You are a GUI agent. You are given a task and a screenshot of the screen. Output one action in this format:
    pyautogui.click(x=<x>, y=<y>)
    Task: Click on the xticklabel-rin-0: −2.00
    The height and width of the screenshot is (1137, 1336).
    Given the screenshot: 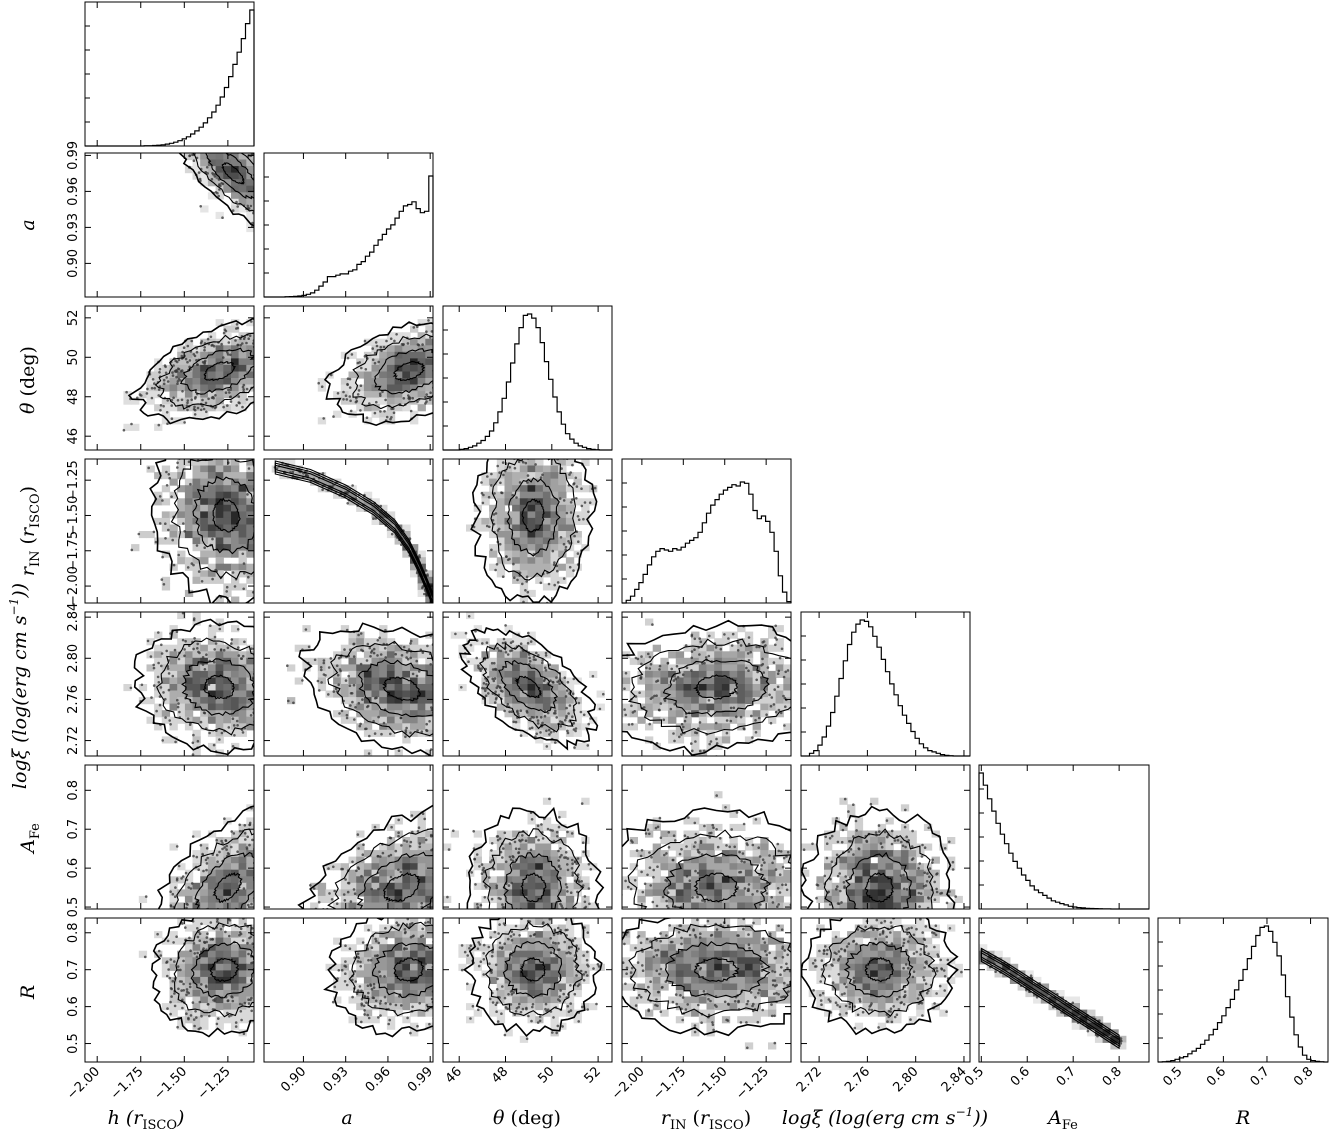 What is the action you would take?
    pyautogui.click(x=628, y=1083)
    